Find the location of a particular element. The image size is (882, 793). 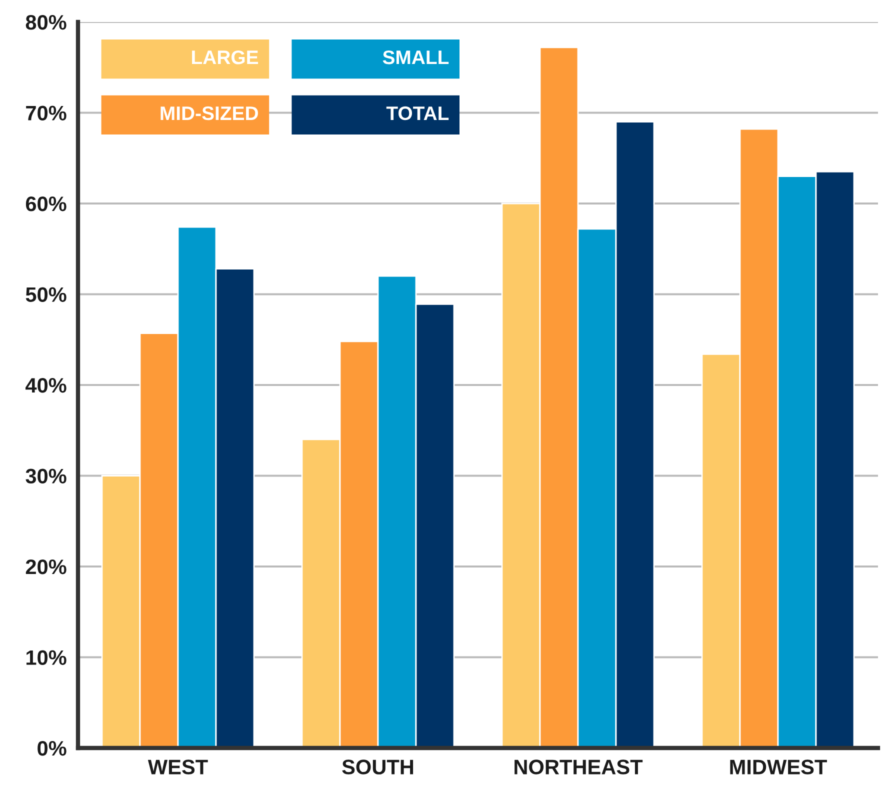

x-tick-label: SOUTH is located at coordinates (378, 767).